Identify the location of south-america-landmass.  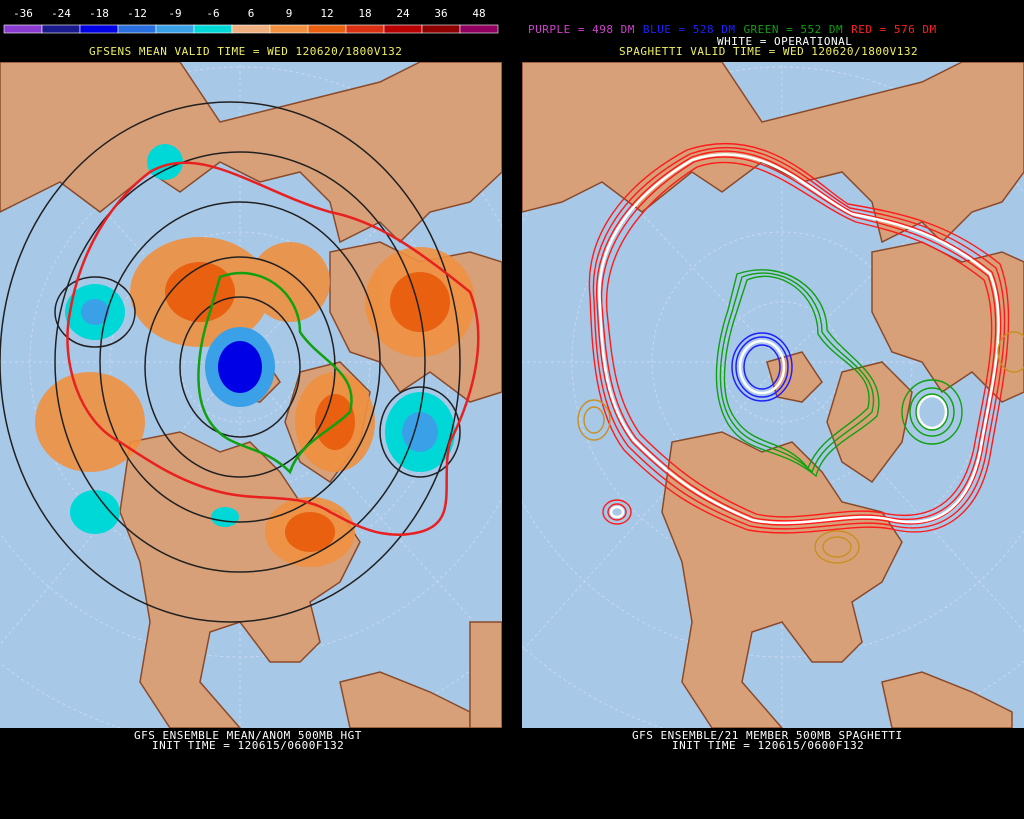
(947, 699).